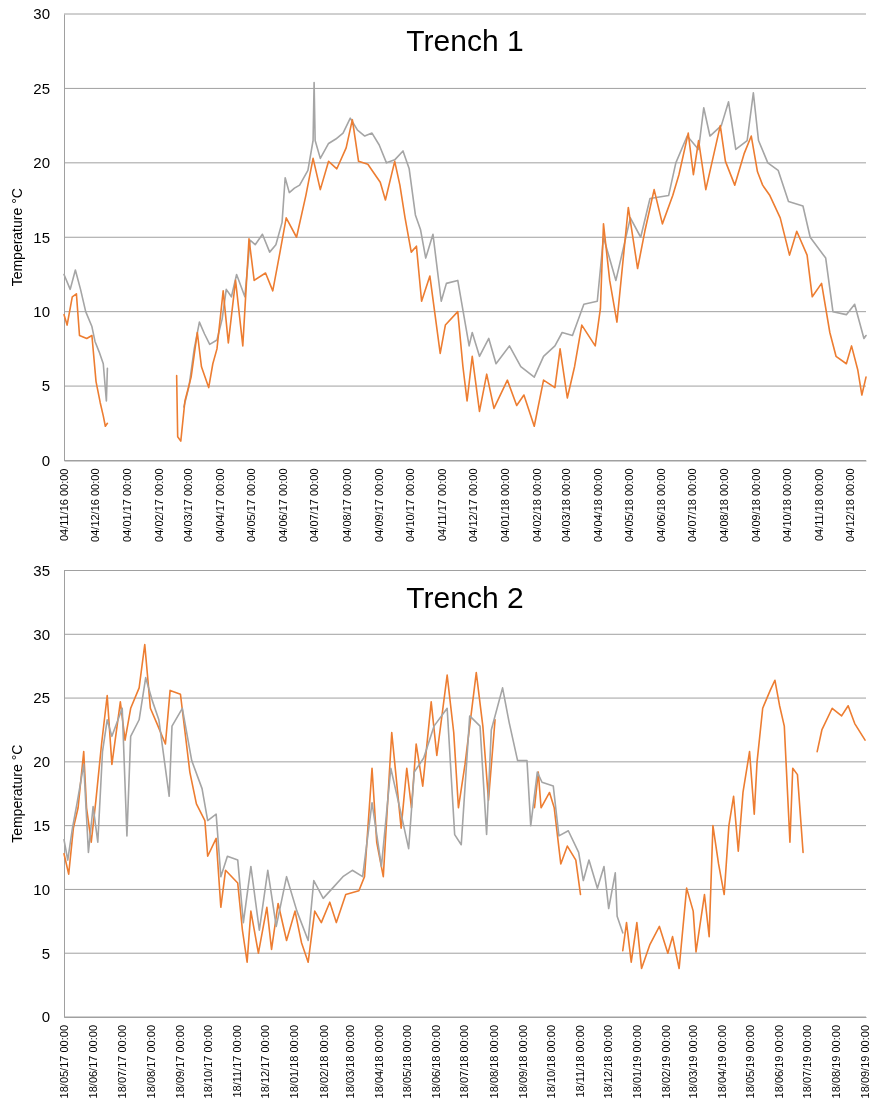 This screenshot has height=1113, width=880. I want to click on x-tick-label: 18/06/17 00:00, so click(93, 1062).